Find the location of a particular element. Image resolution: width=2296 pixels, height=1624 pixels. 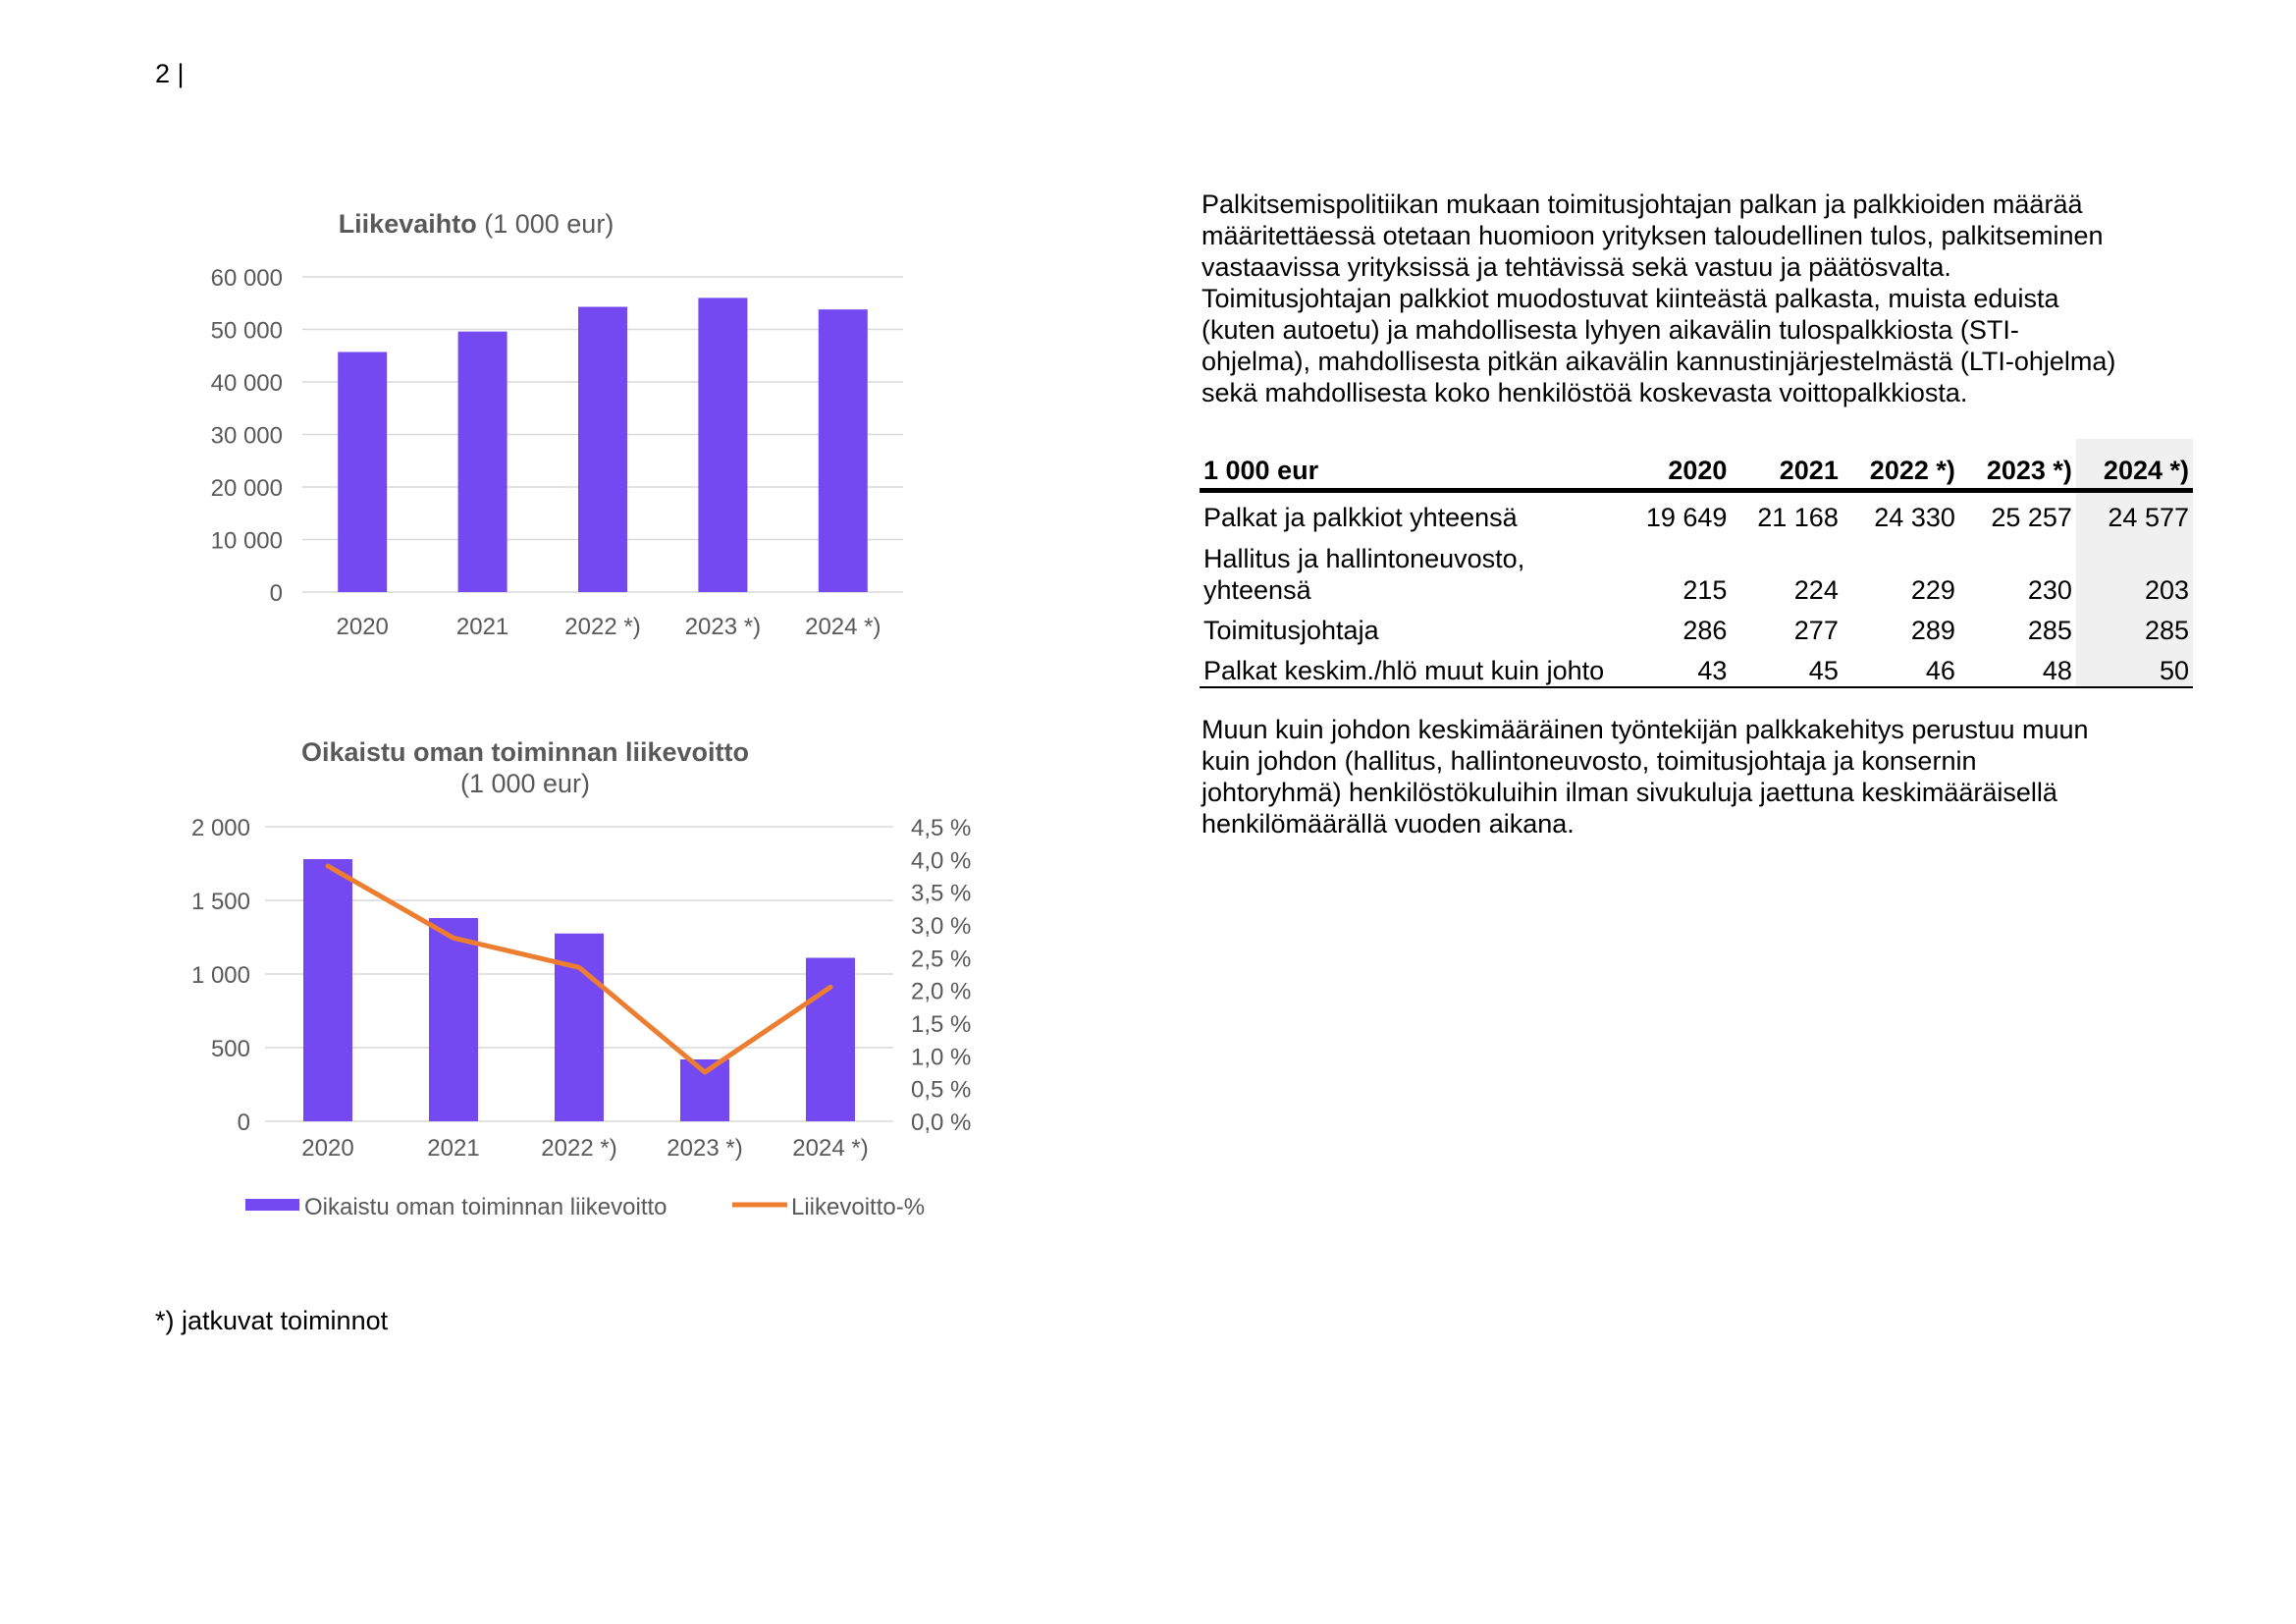

y-tick-label: 30 000 is located at coordinates (247, 436).